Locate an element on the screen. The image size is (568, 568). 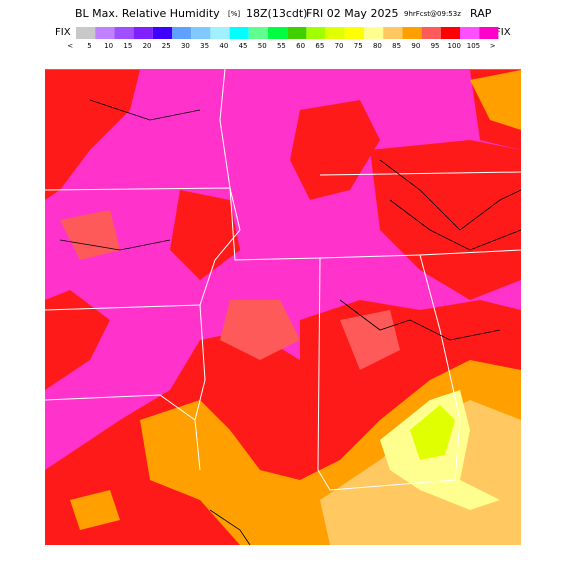
valid-time: 18Z(13cdt) is located at coordinates (276, 13).